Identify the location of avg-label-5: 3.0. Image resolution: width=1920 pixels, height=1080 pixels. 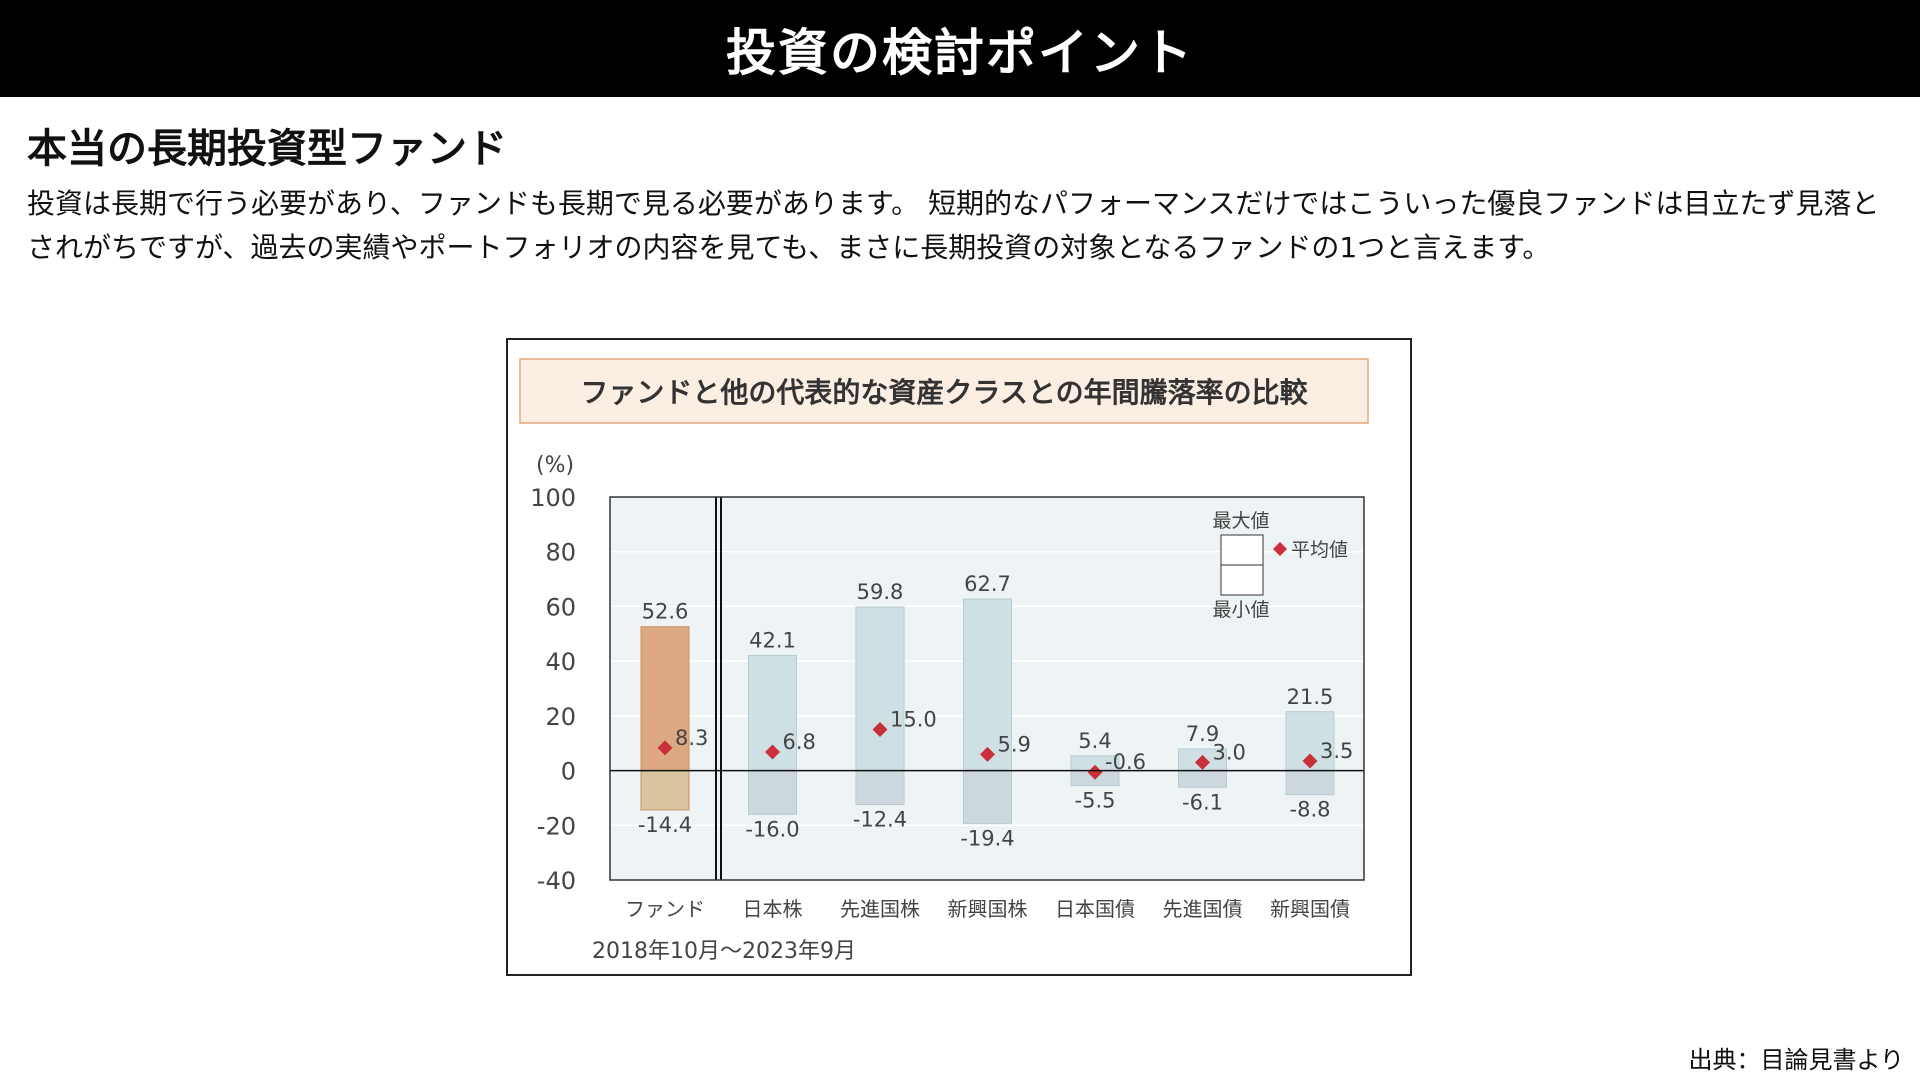
(1229, 752).